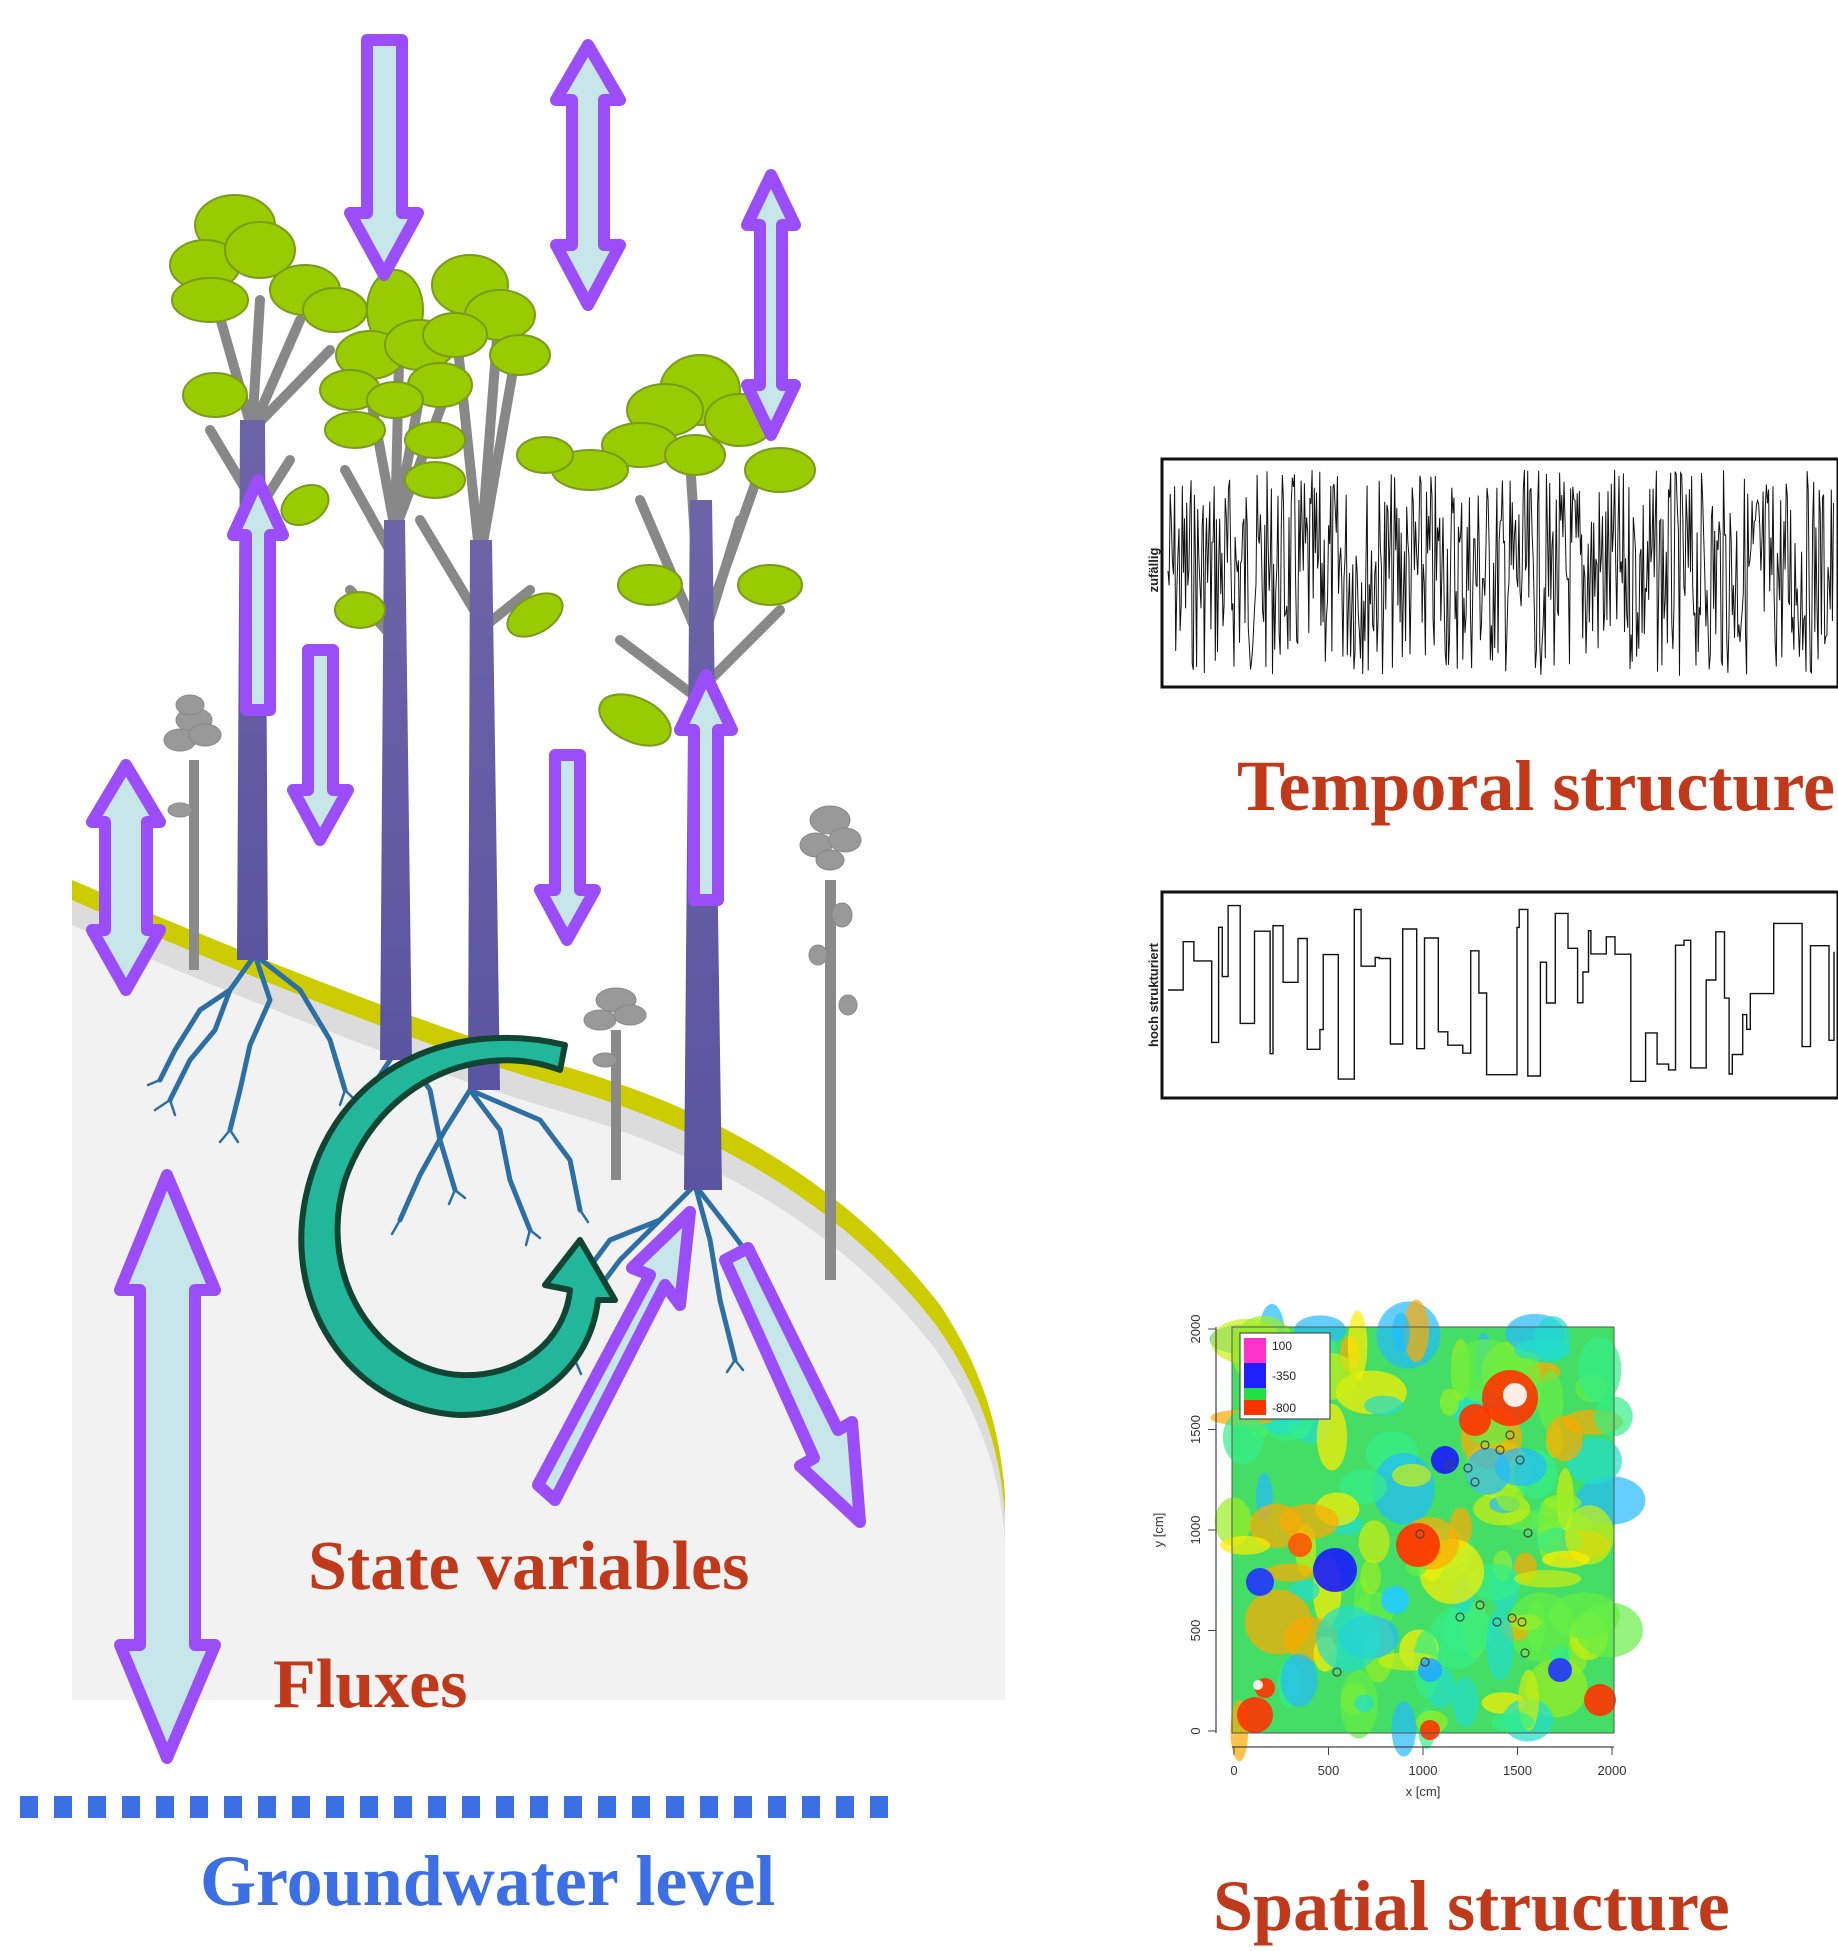  What do you see at coordinates (1195, 1429) in the screenshot?
I see `y-tick-label: 1500` at bounding box center [1195, 1429].